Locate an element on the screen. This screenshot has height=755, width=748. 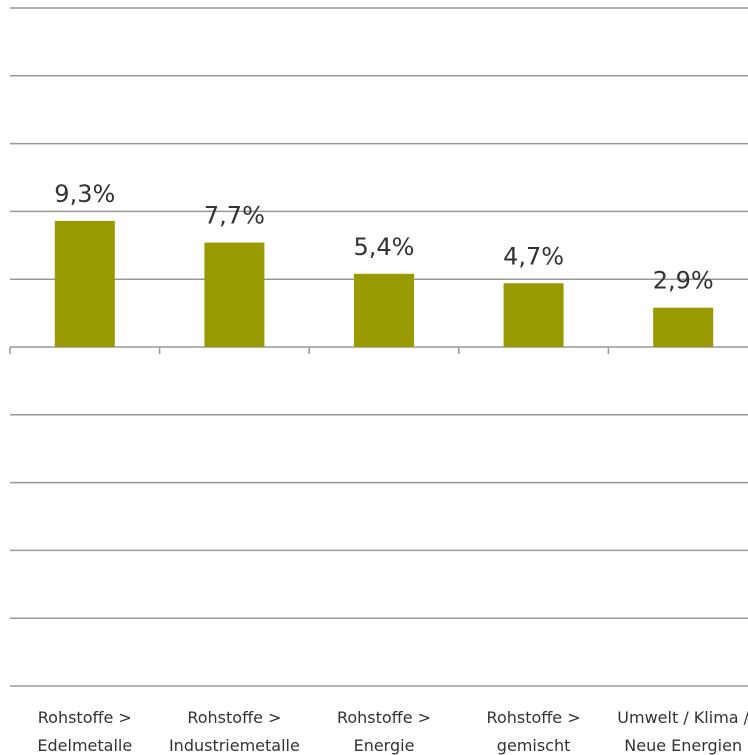
x-tick-label: Rohstoffe > Energie is located at coordinates (384, 731).